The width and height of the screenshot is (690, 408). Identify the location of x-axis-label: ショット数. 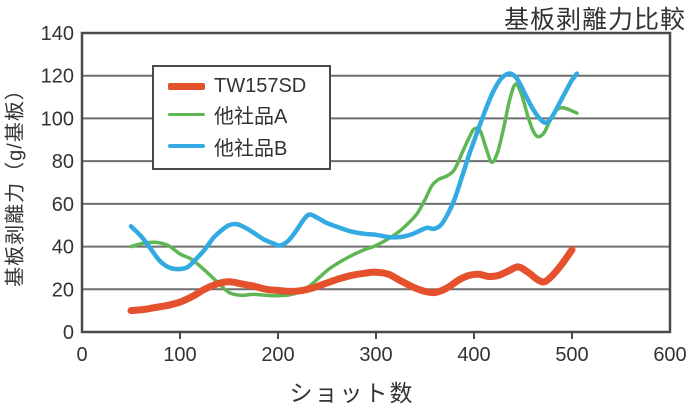
(352, 393).